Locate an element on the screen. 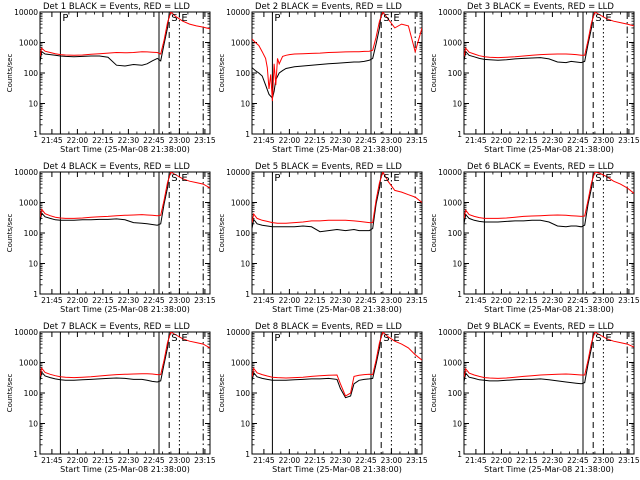 This screenshot has width=640, height=480. panel-title: Det 6 BLACK = Events, RED = LLD is located at coordinates (540, 167).